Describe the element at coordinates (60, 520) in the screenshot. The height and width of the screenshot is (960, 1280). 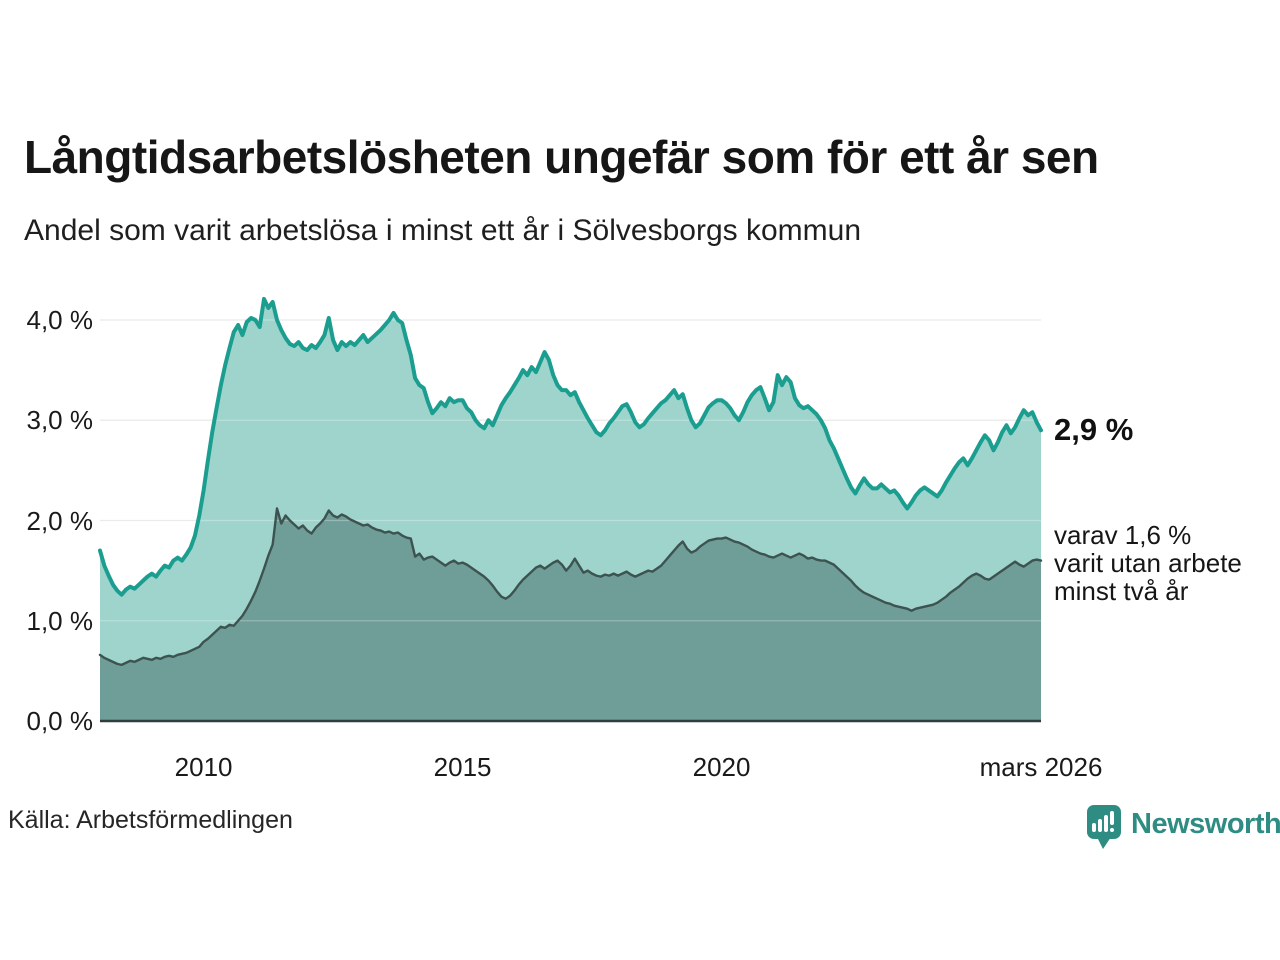
I see `y-tick-label: 2,0 %` at that location.